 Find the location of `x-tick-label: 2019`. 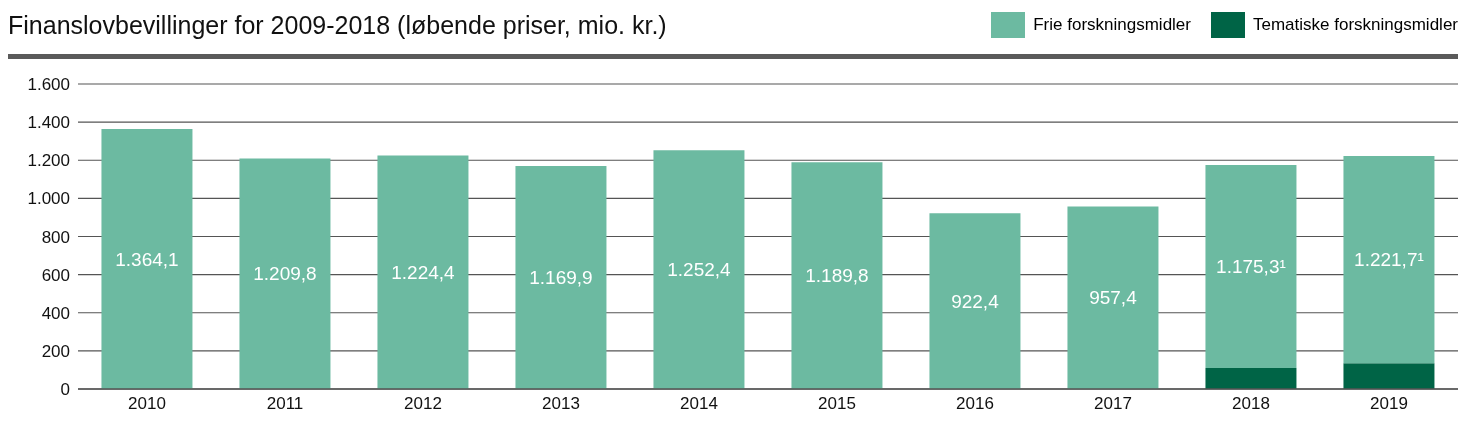

x-tick-label: 2019 is located at coordinates (1389, 404).